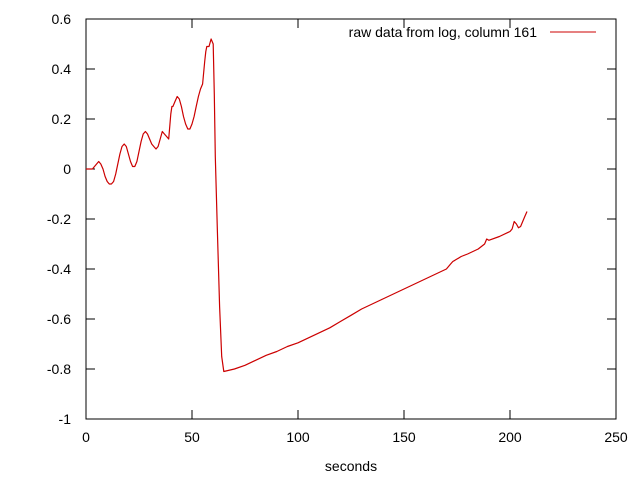 The image size is (640, 480). Describe the element at coordinates (59, 269) in the screenshot. I see `y-tick-label: -0.4` at that location.